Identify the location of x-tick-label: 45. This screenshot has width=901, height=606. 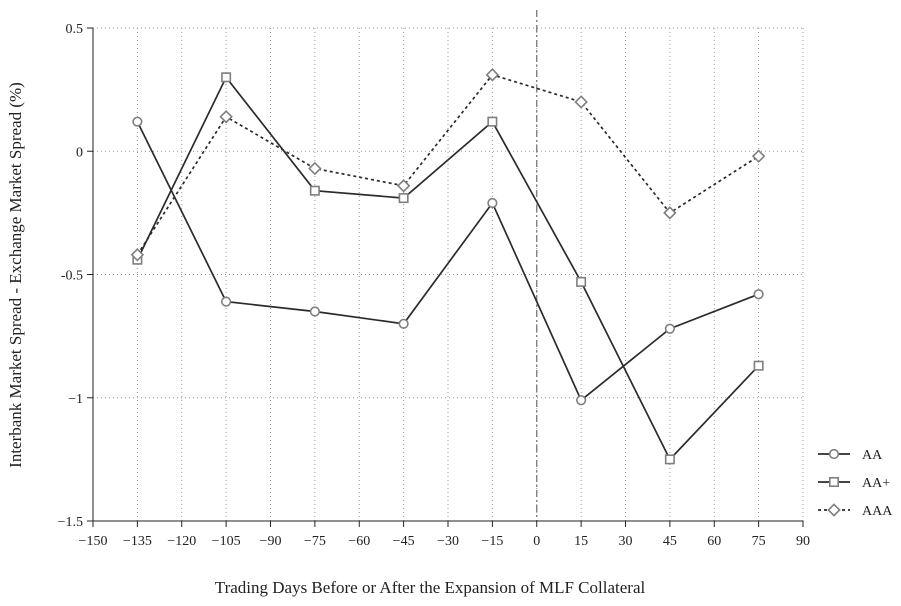
(670, 541).